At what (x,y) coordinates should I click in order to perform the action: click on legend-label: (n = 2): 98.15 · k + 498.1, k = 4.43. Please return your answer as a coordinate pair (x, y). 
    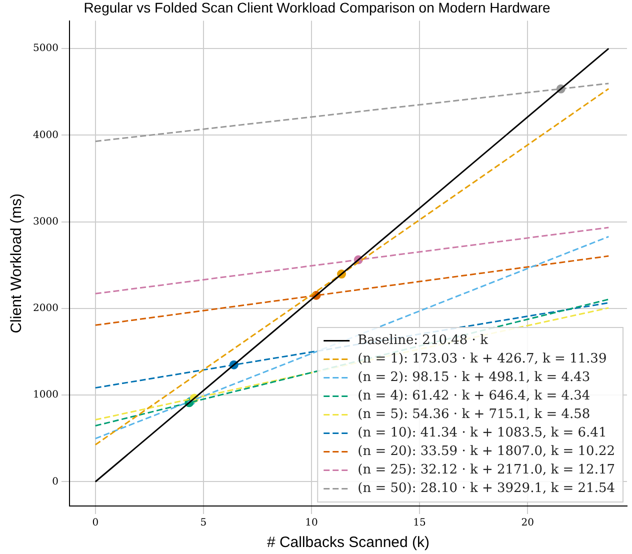
    Looking at the image, I should click on (474, 378).